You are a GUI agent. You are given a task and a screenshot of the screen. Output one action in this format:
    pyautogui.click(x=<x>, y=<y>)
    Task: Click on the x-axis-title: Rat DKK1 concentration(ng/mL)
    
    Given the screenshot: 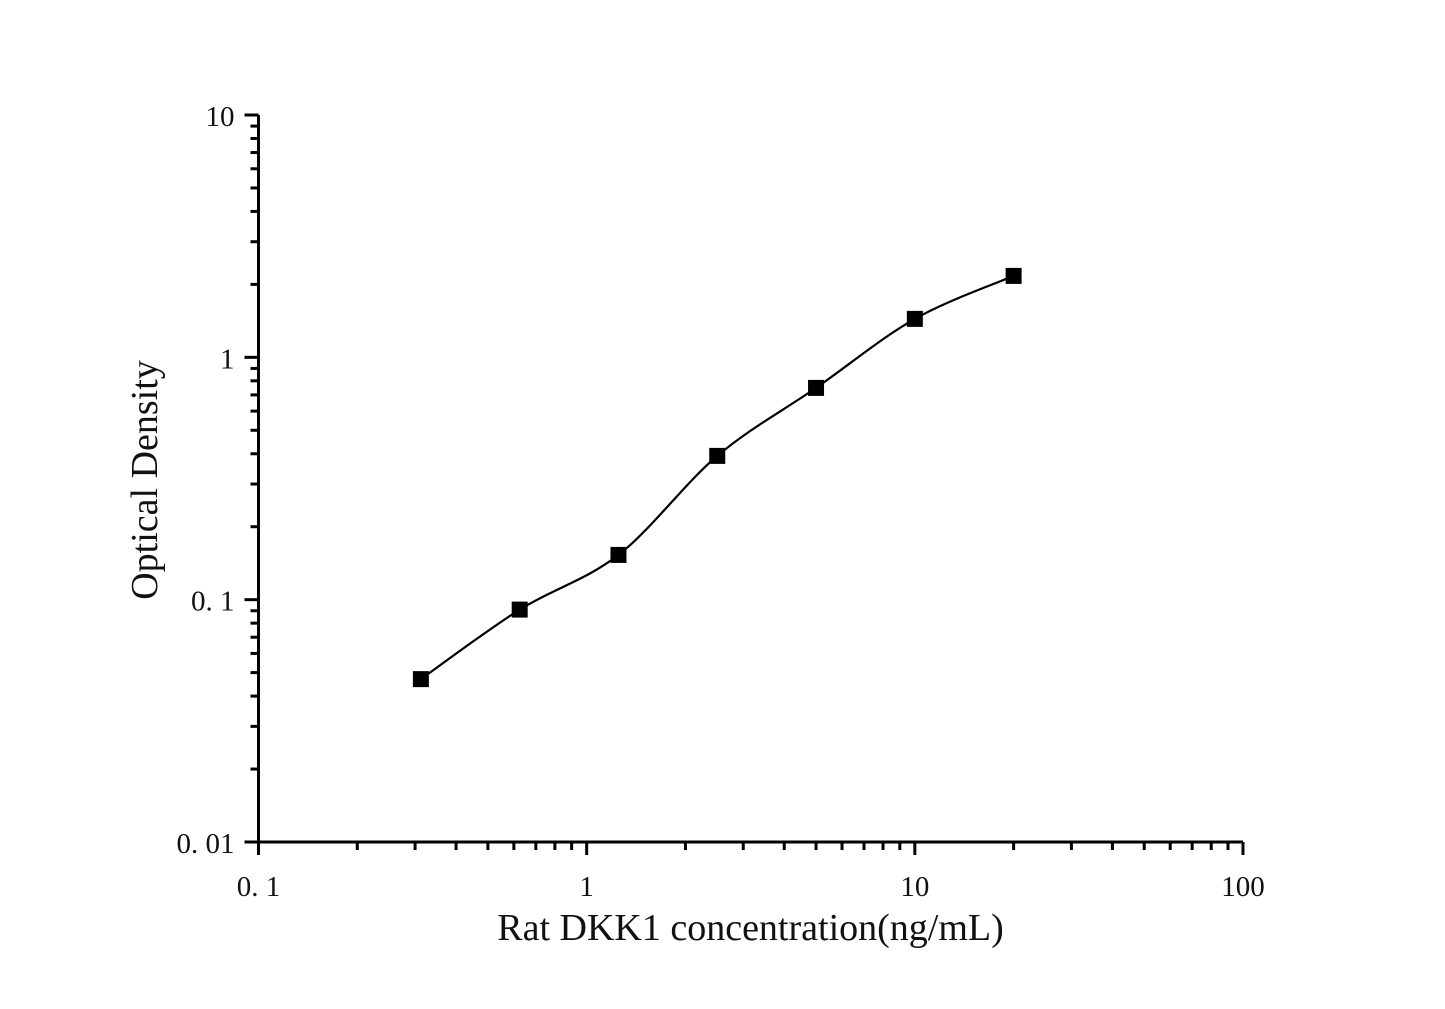 What is the action you would take?
    pyautogui.click(x=750, y=928)
    